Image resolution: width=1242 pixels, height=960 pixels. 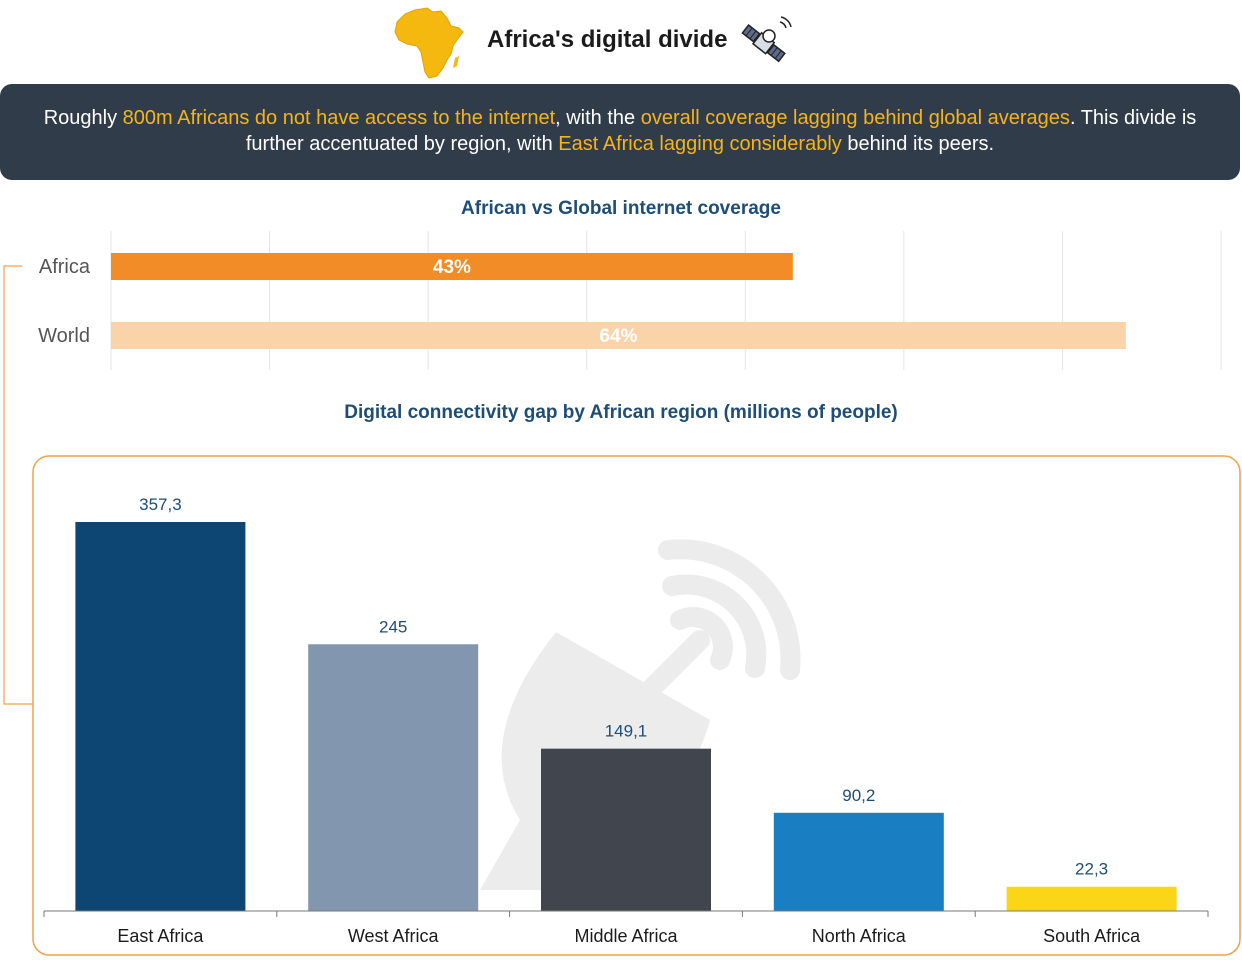 What do you see at coordinates (598, 118) in the screenshot?
I see `banner-text-2: , with the` at bounding box center [598, 118].